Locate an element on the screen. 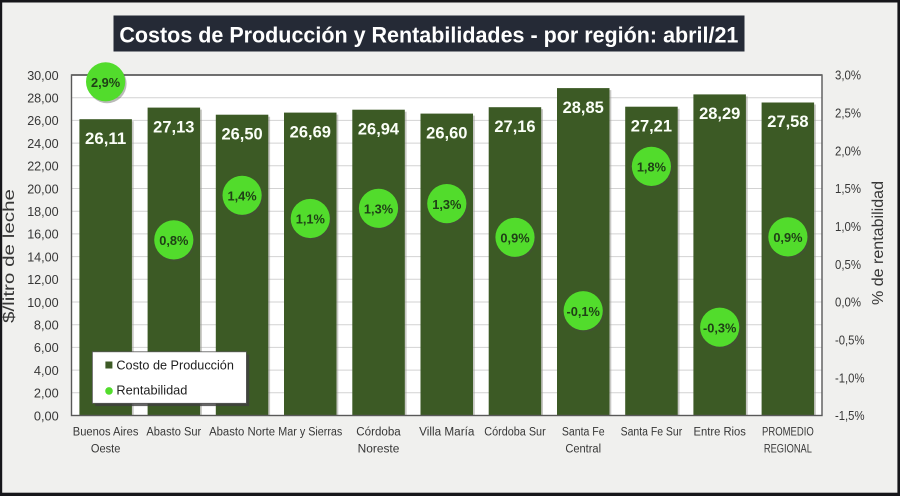  svg-text: -1,0% is located at coordinates (850, 377).